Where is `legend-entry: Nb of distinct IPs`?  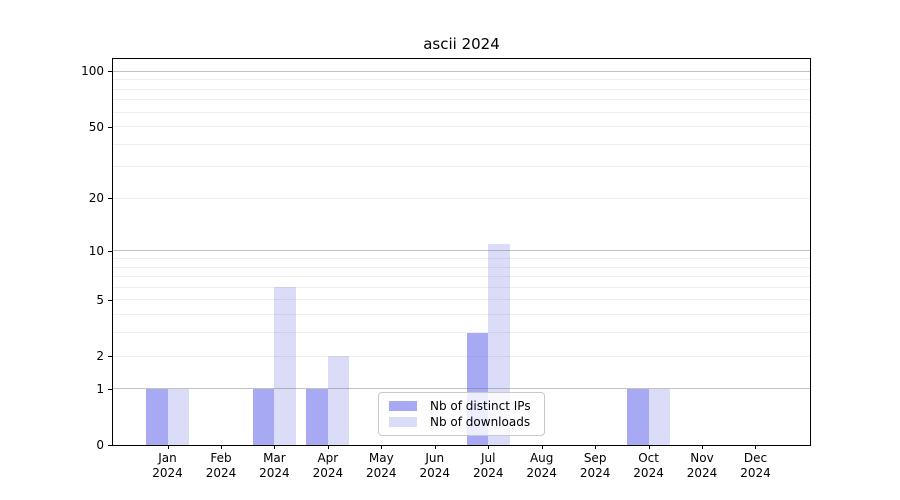 legend-entry: Nb of distinct IPs is located at coordinates (461, 406).